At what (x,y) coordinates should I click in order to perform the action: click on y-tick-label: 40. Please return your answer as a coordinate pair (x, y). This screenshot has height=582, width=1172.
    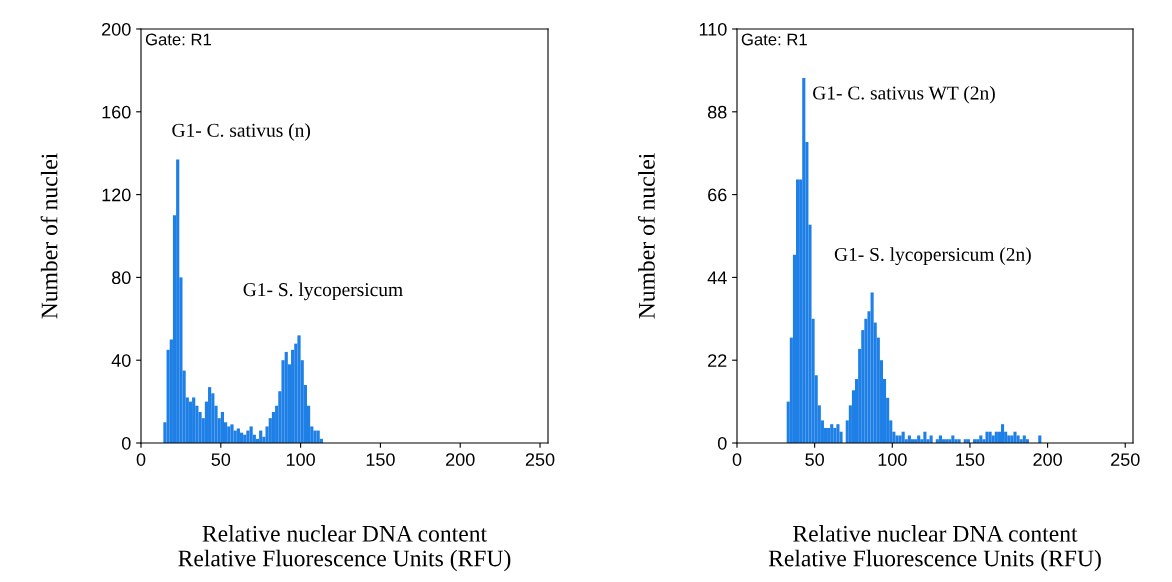
    Looking at the image, I should click on (121, 360).